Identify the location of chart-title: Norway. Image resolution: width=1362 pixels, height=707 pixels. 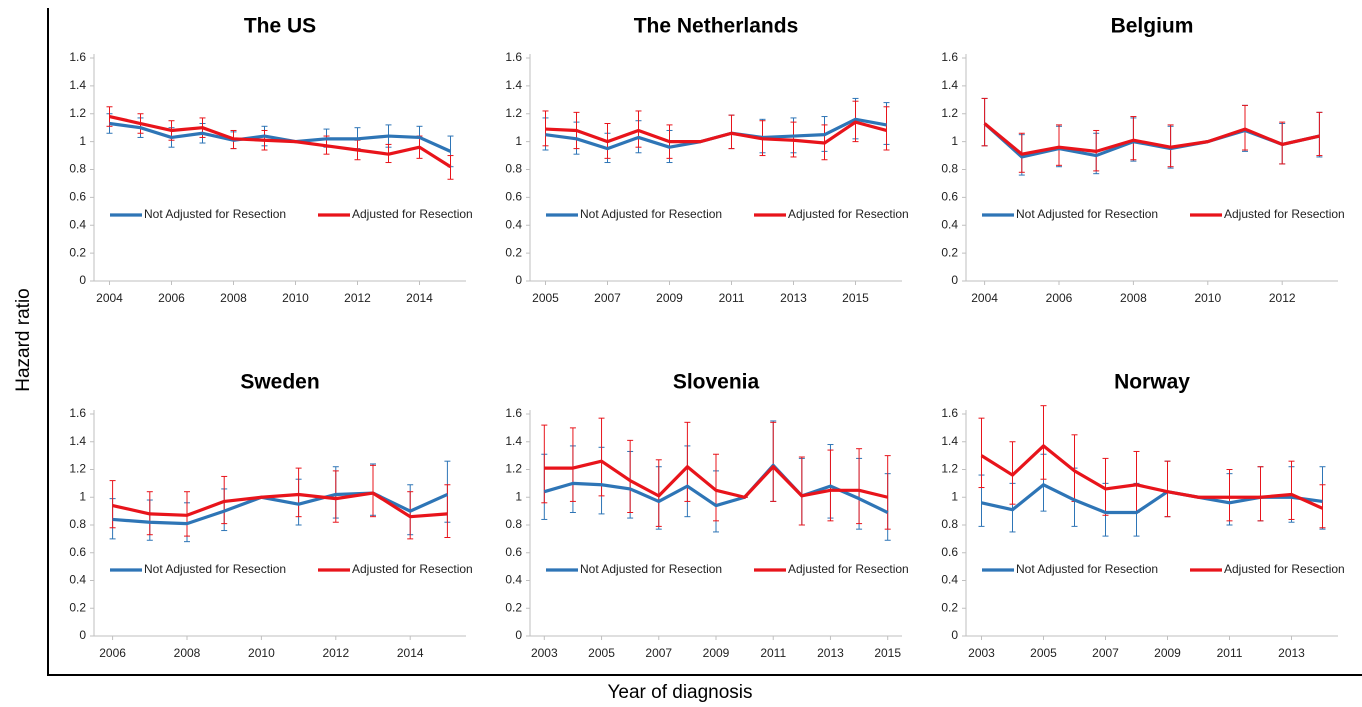
(1152, 382).